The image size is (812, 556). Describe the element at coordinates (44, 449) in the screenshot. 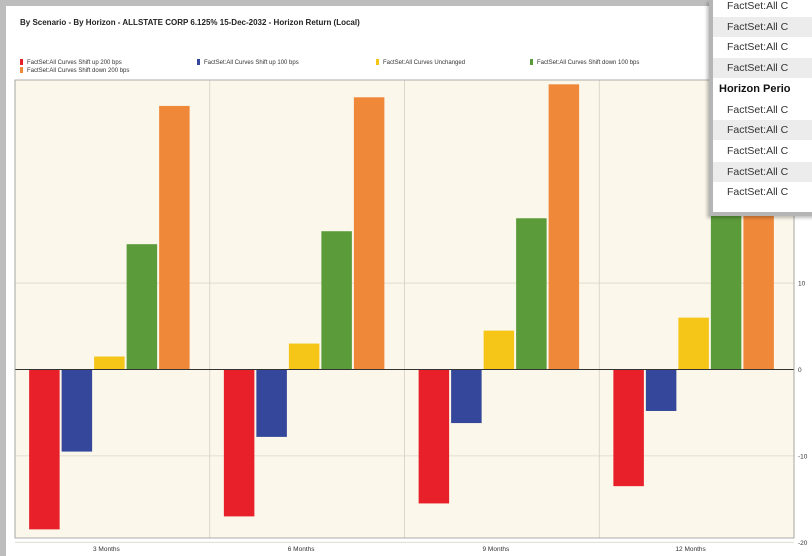

I see `bar-1-3-months` at that location.